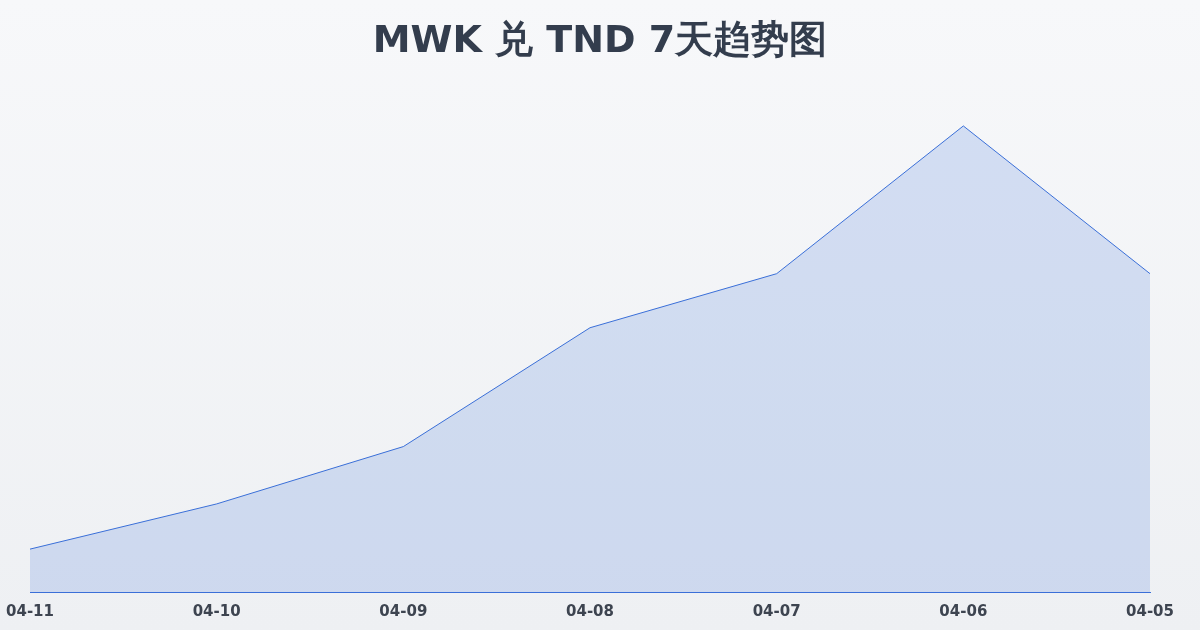 The height and width of the screenshot is (630, 1200). Describe the element at coordinates (776, 610) in the screenshot. I see `x-tick-label: 04-07` at that location.